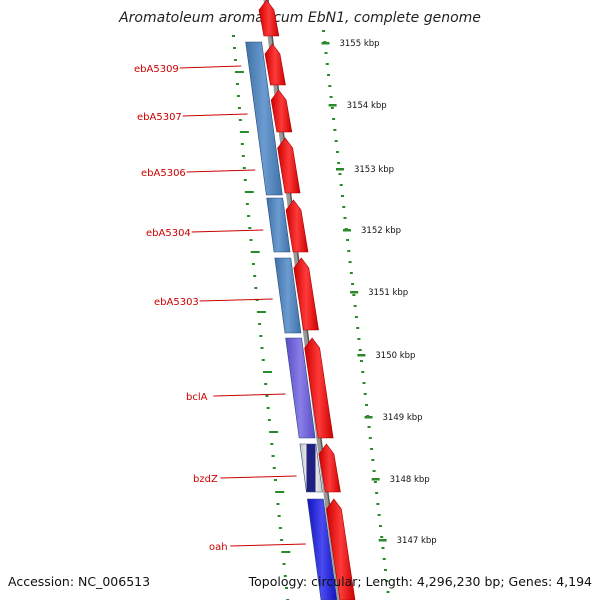 The width and height of the screenshot is (600, 600). What do you see at coordinates (218, 547) in the screenshot?
I see `gene-label-oah: oah` at bounding box center [218, 547].